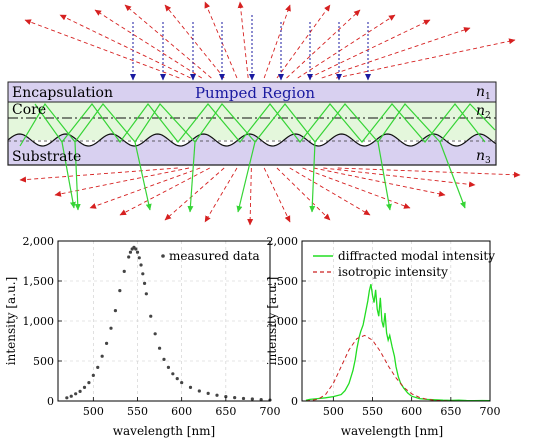 The height and width of the screenshot is (441, 550). I want to click on legend-label-measured: measured data, so click(214, 256).